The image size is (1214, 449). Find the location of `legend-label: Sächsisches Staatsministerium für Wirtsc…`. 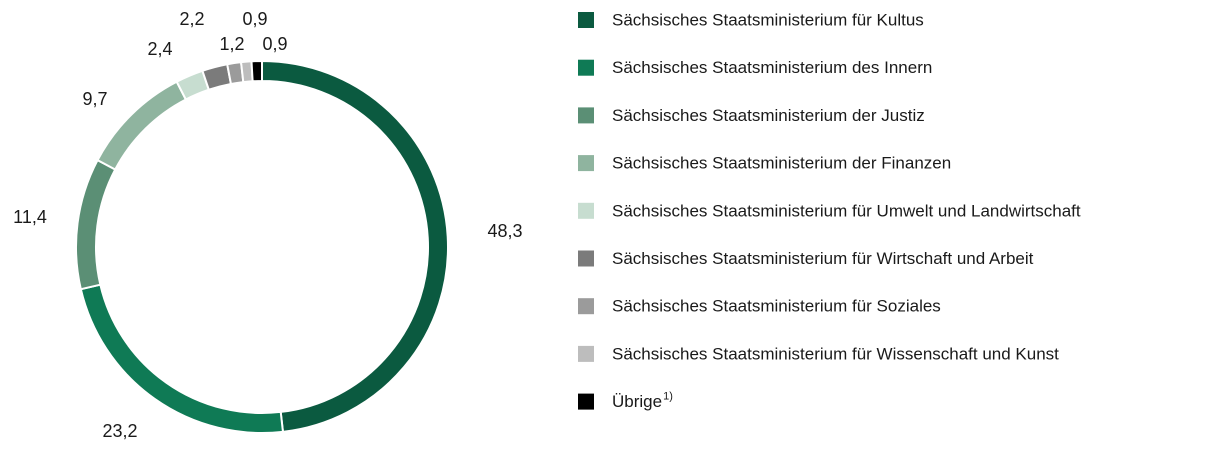

legend-label: Sächsisches Staatsministerium für Wirtsc… is located at coordinates (823, 258).